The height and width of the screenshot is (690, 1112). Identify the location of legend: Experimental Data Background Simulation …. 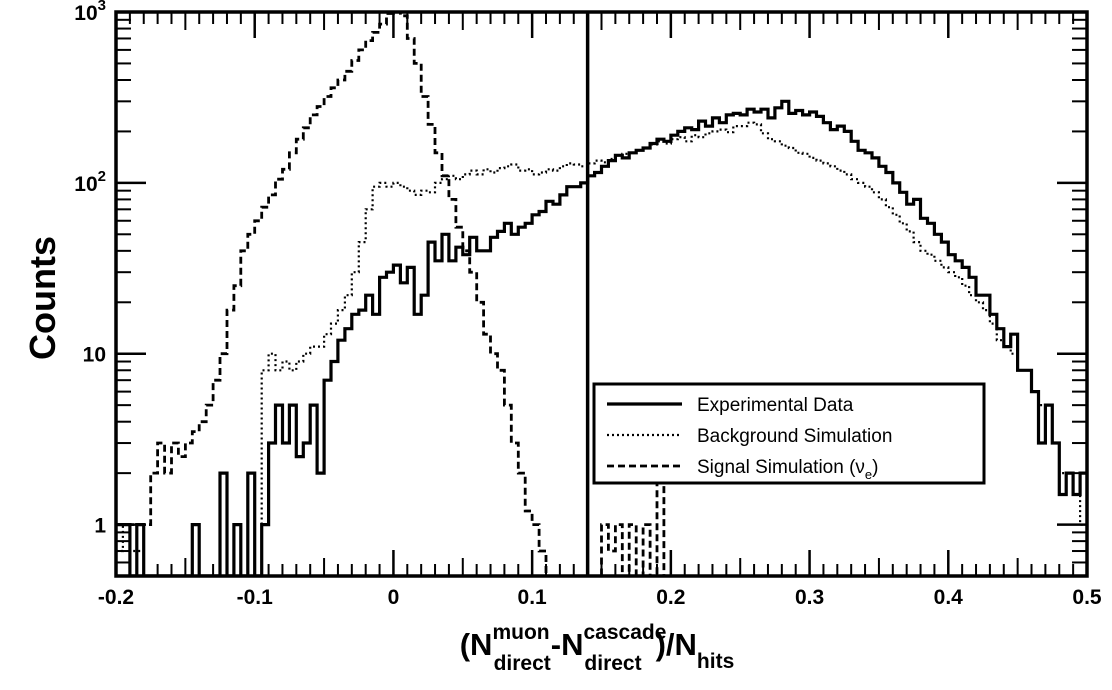
(789, 433).